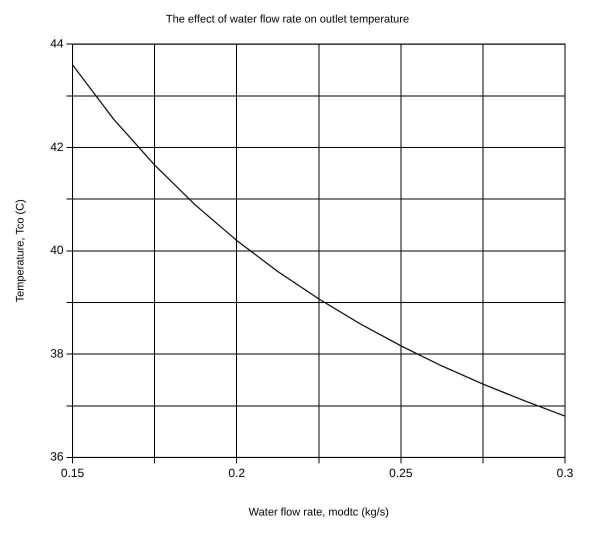 This screenshot has width=590, height=533. What do you see at coordinates (72, 473) in the screenshot?
I see `x-tick-label: 0.15` at bounding box center [72, 473].